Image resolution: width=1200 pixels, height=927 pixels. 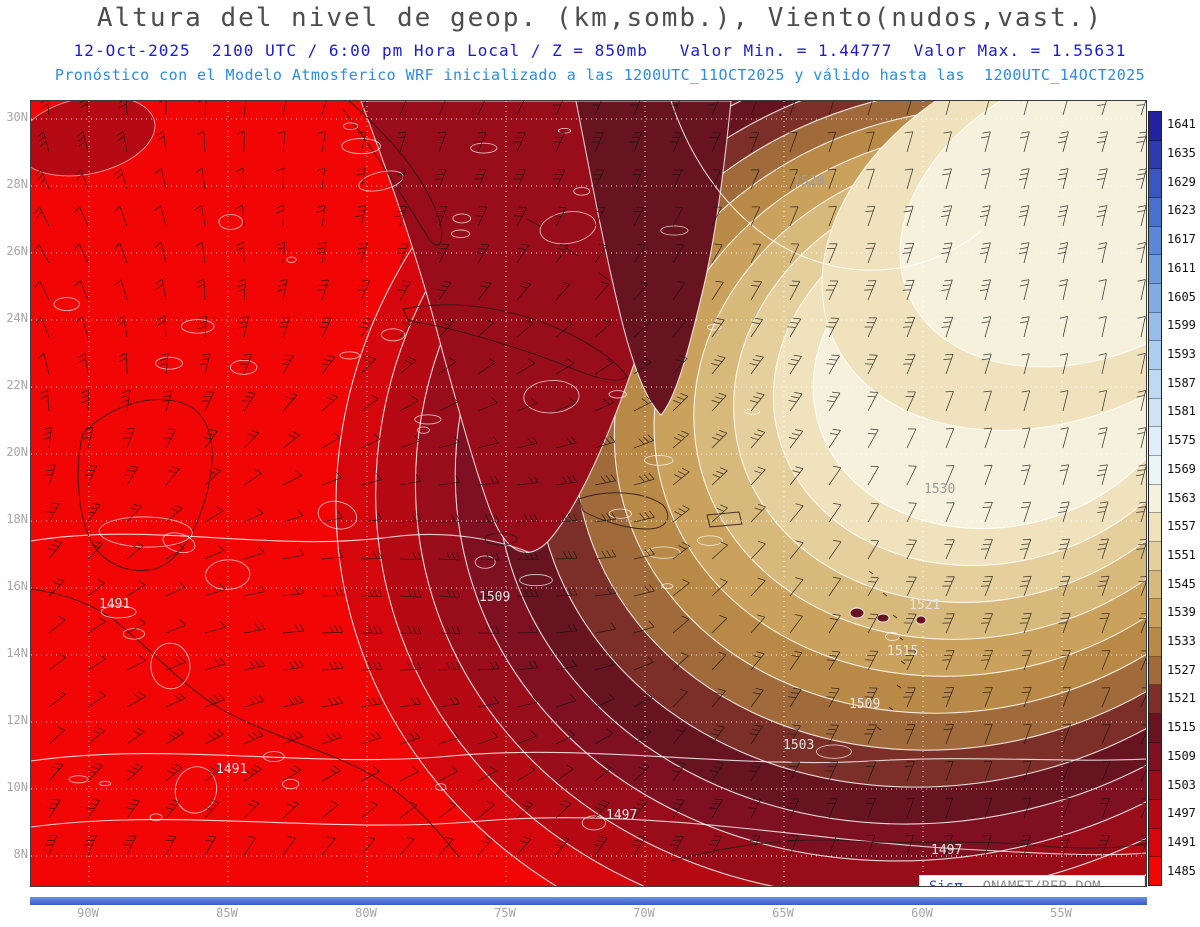 I want to click on colorbar-value: 1503, so click(x=1181, y=784).